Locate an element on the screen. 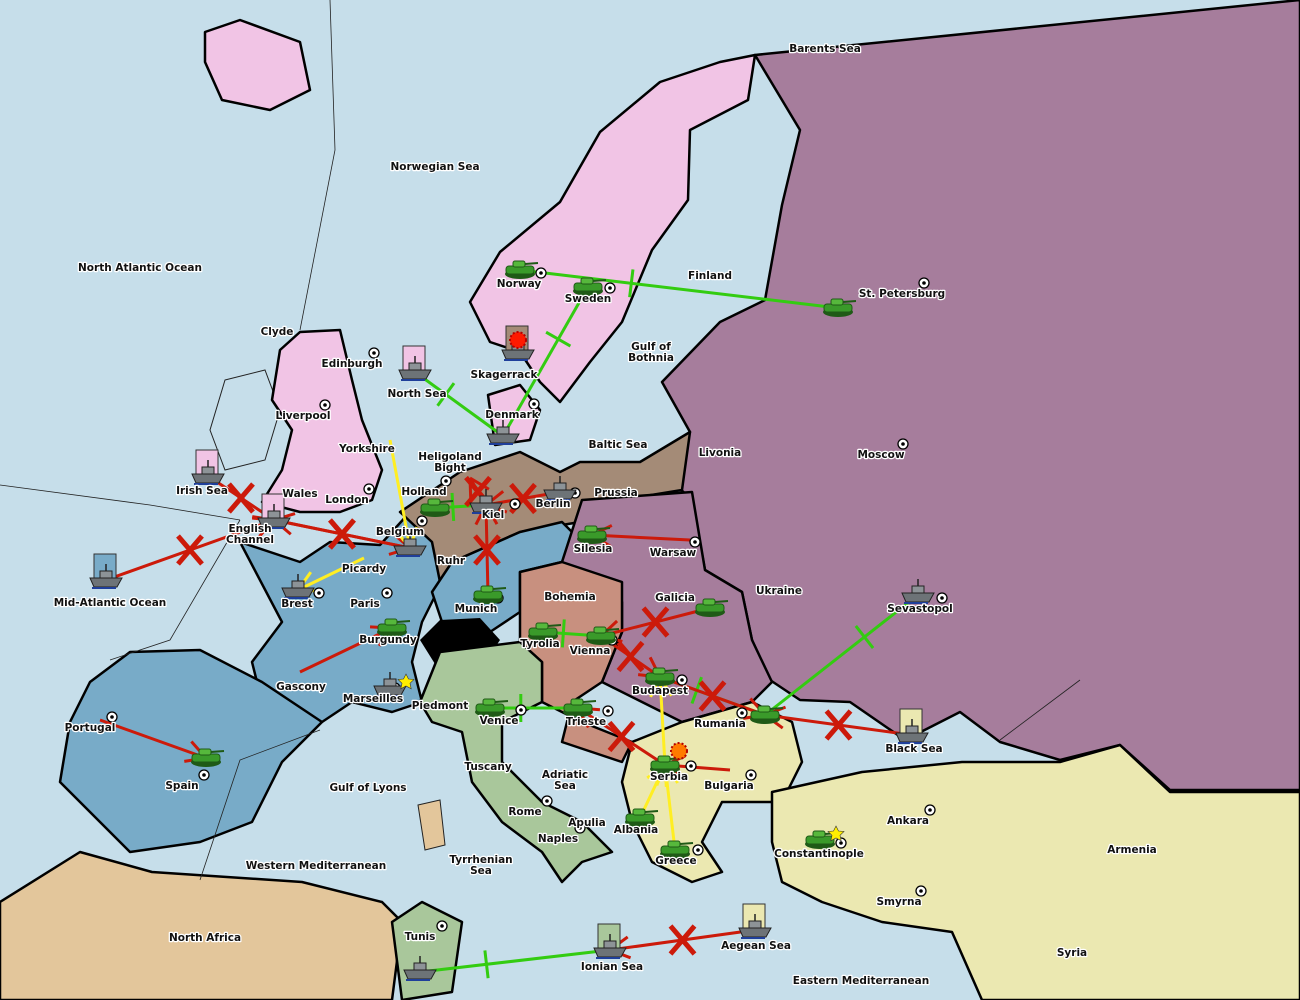 Image resolution: width=1300 pixels, height=1000 pixels. tunis-territory is located at coordinates (427, 950).